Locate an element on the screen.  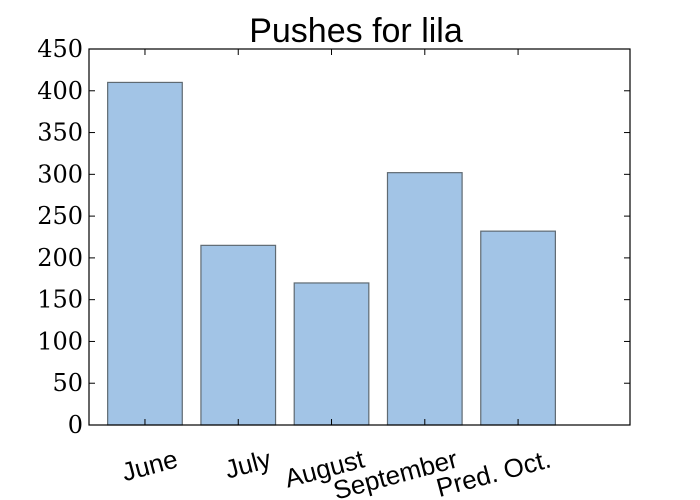
x-tick-label: June is located at coordinates (150, 466).